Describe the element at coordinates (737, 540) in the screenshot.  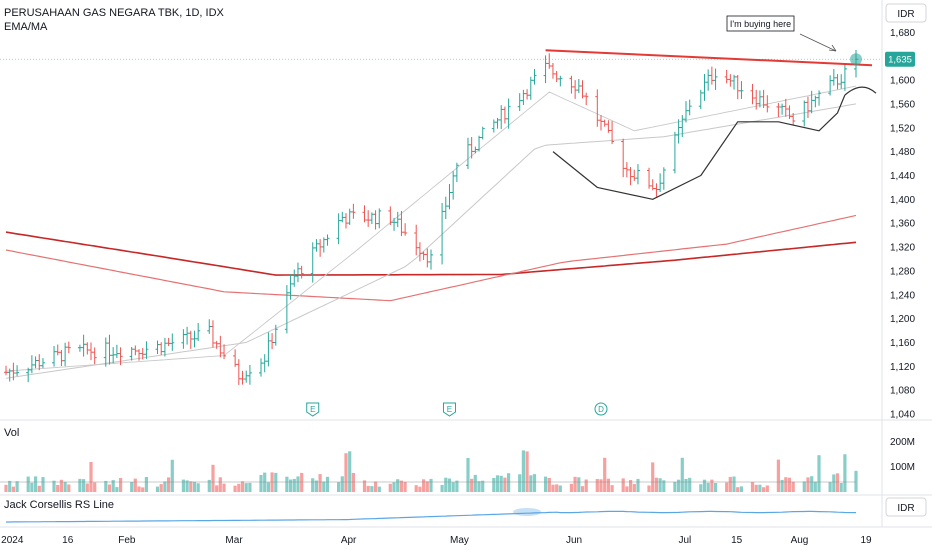
I see `time-tick-label: 15` at that location.